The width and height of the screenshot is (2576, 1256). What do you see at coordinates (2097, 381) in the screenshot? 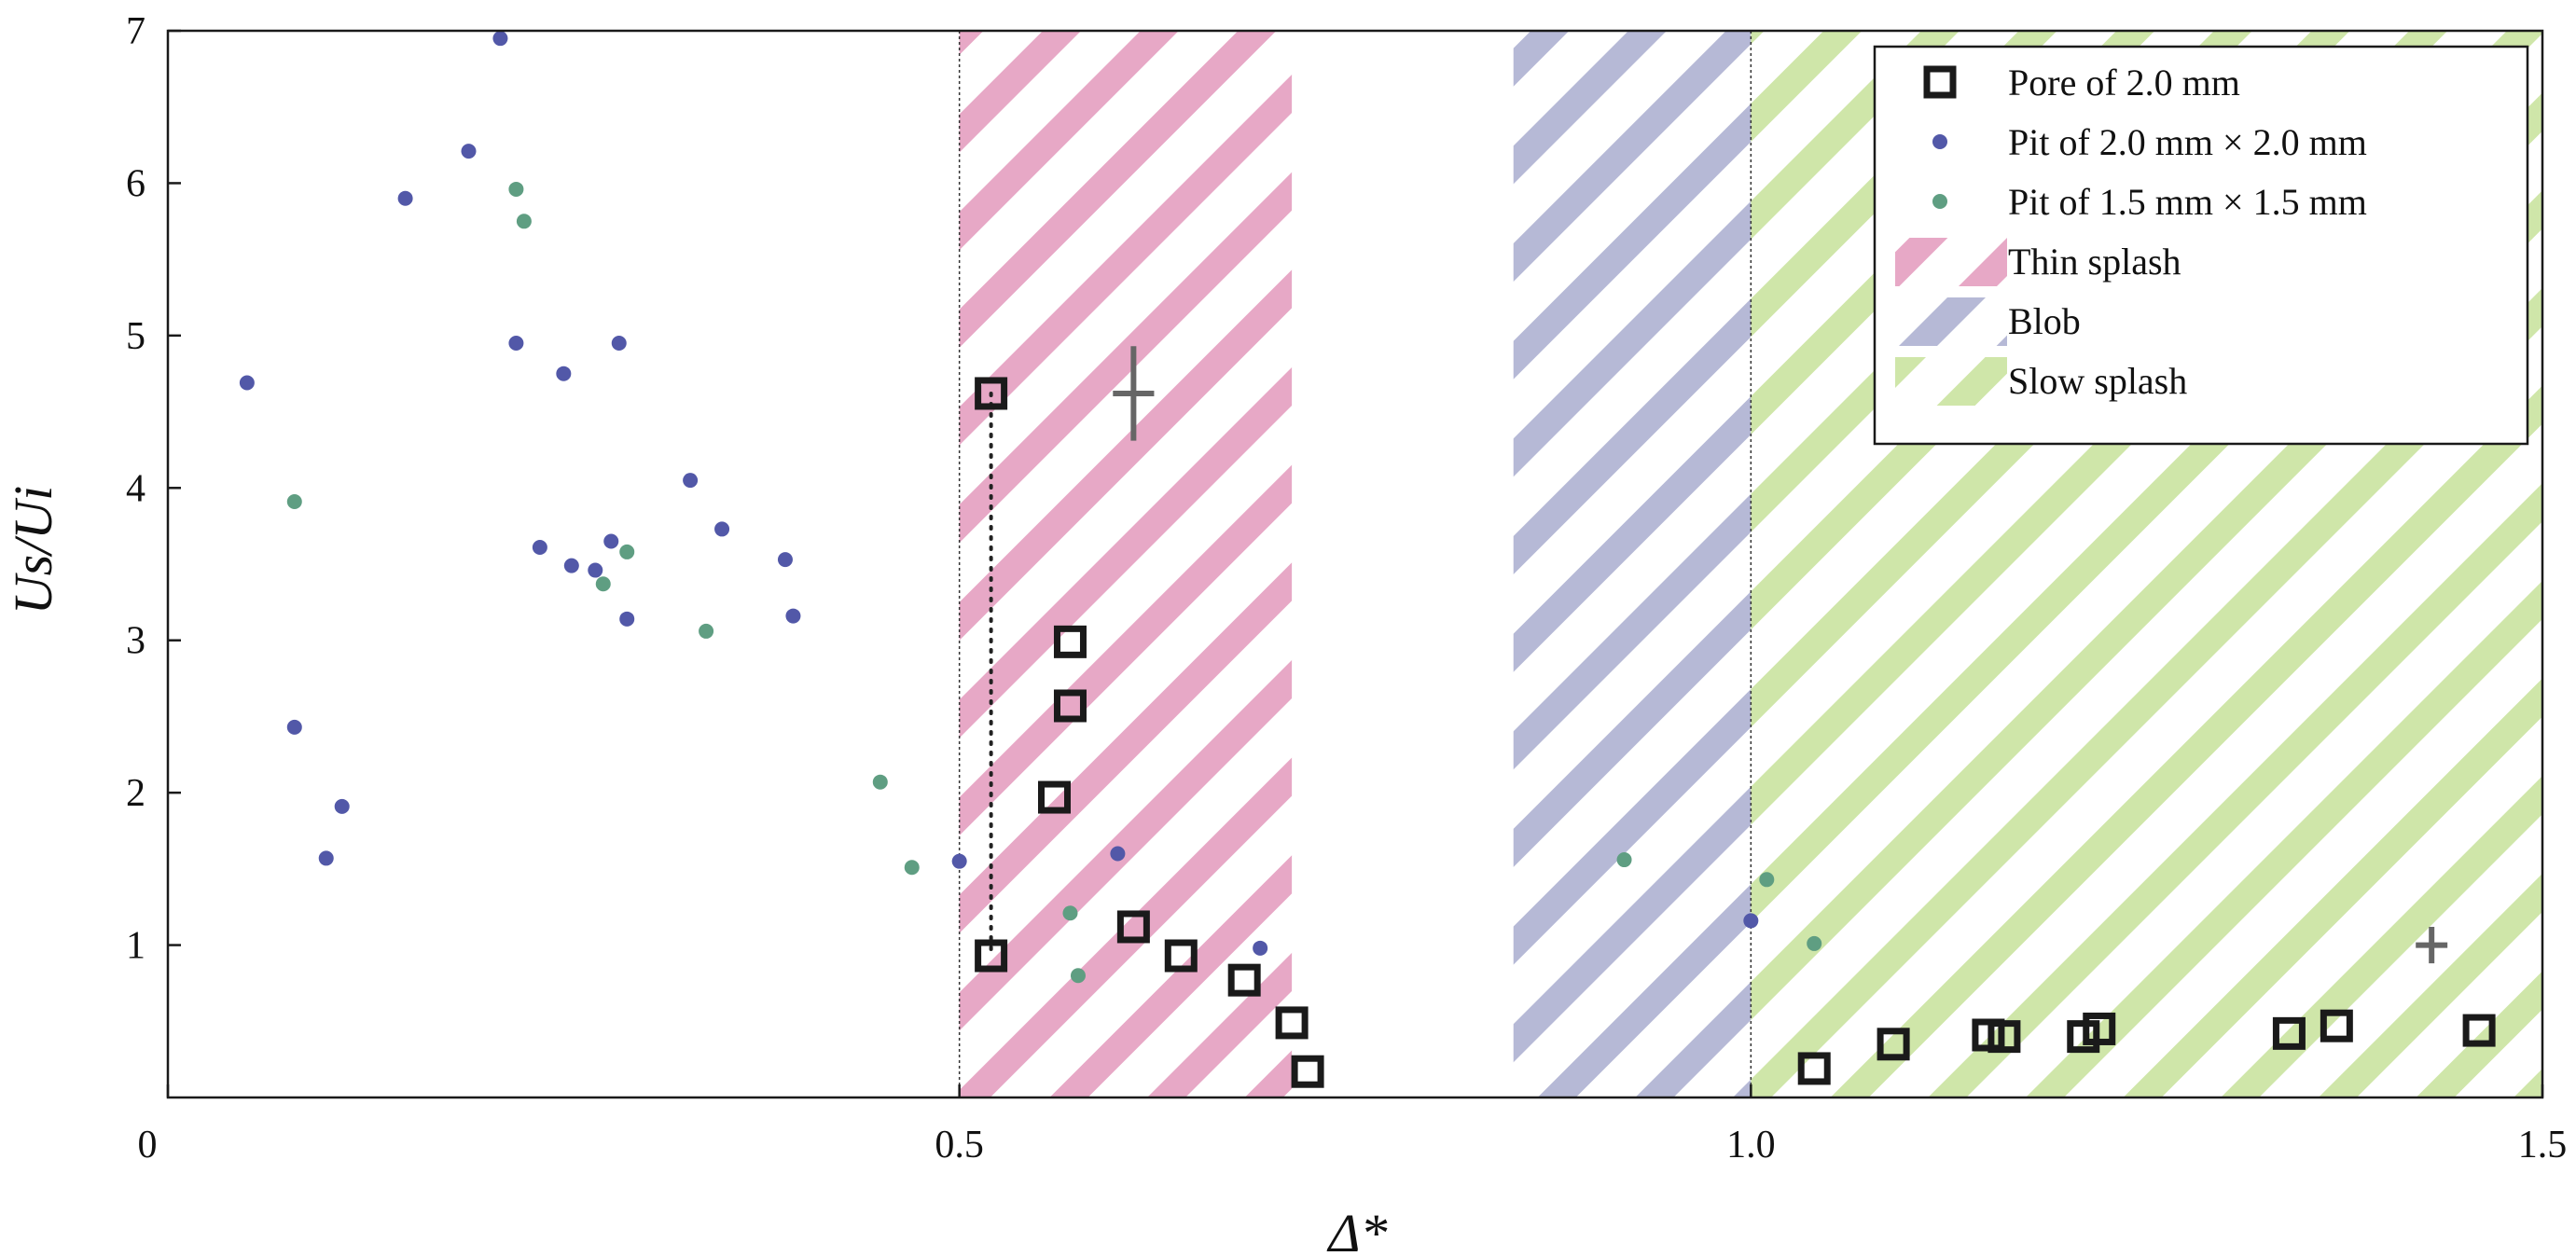
I see `legend-label: Slow splash` at bounding box center [2097, 381].